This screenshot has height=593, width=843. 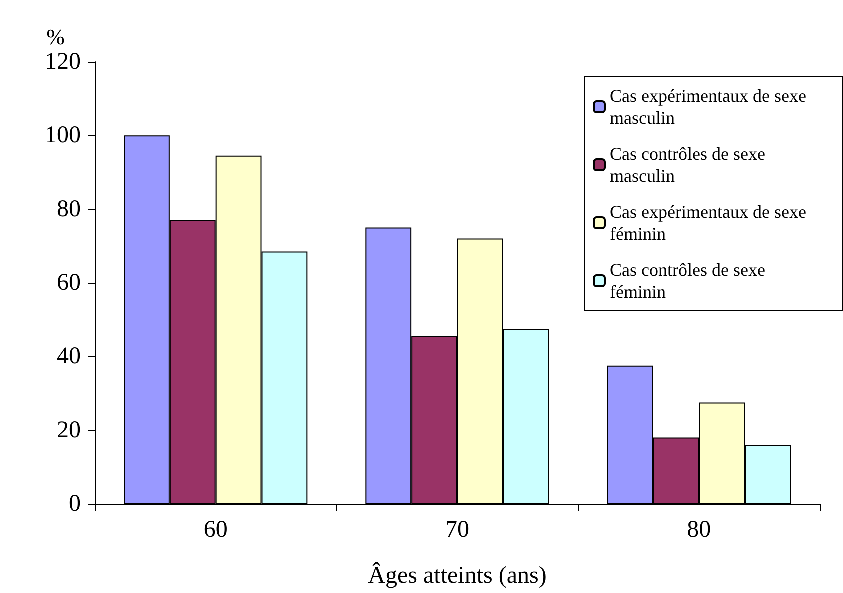 I want to click on y-tick-label: 80, so click(x=69, y=209).